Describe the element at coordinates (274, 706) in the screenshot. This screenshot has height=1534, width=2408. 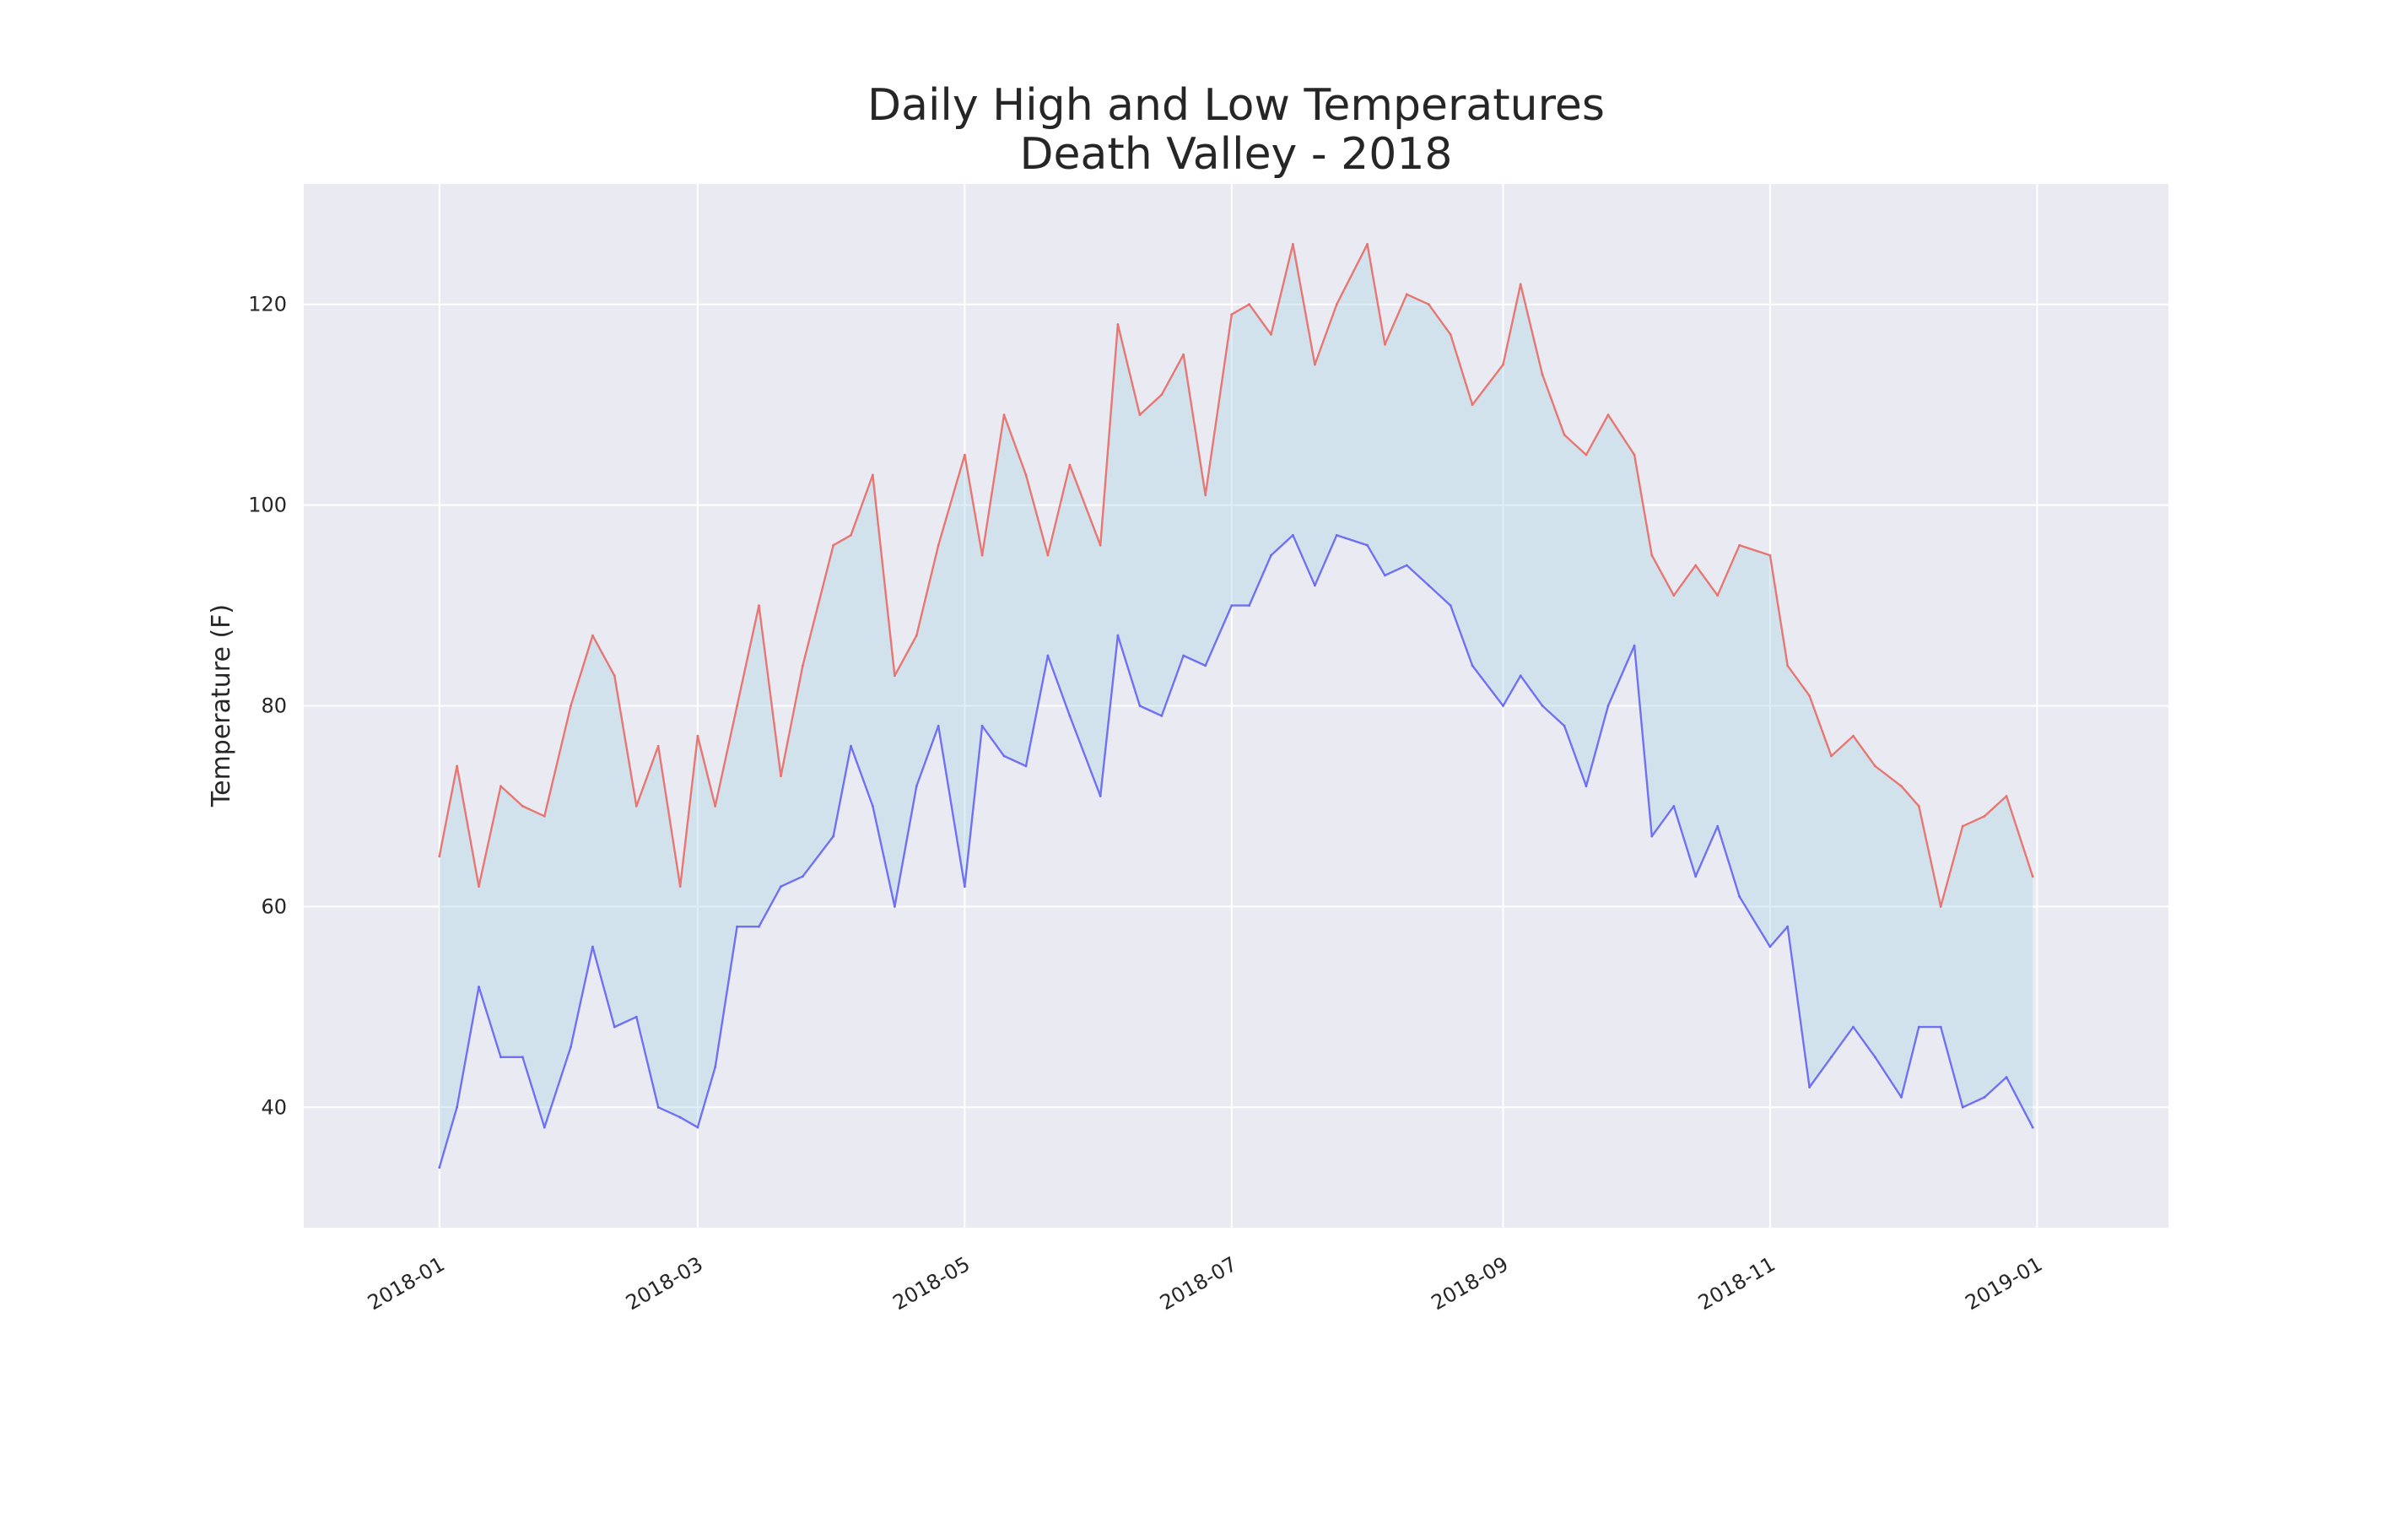
I see `y-tick-label: 80` at that location.